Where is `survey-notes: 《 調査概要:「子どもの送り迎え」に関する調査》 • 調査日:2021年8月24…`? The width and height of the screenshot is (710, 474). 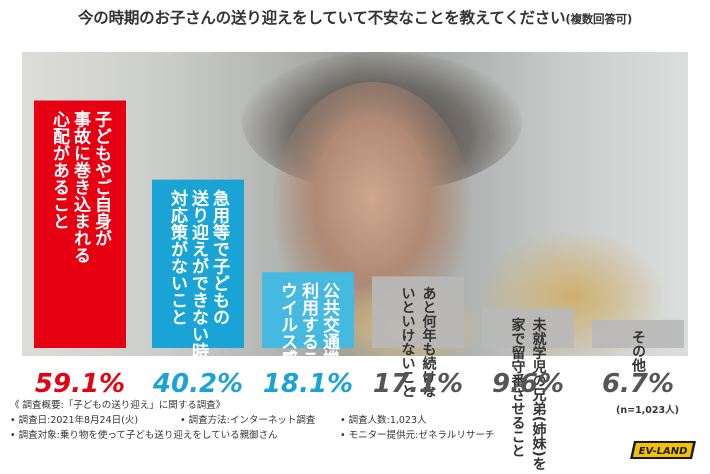 survey-notes: 《 調査概要:「子どもの送り迎え」に関する調査》 • 調査日:2021年8月24… is located at coordinates (320, 420).